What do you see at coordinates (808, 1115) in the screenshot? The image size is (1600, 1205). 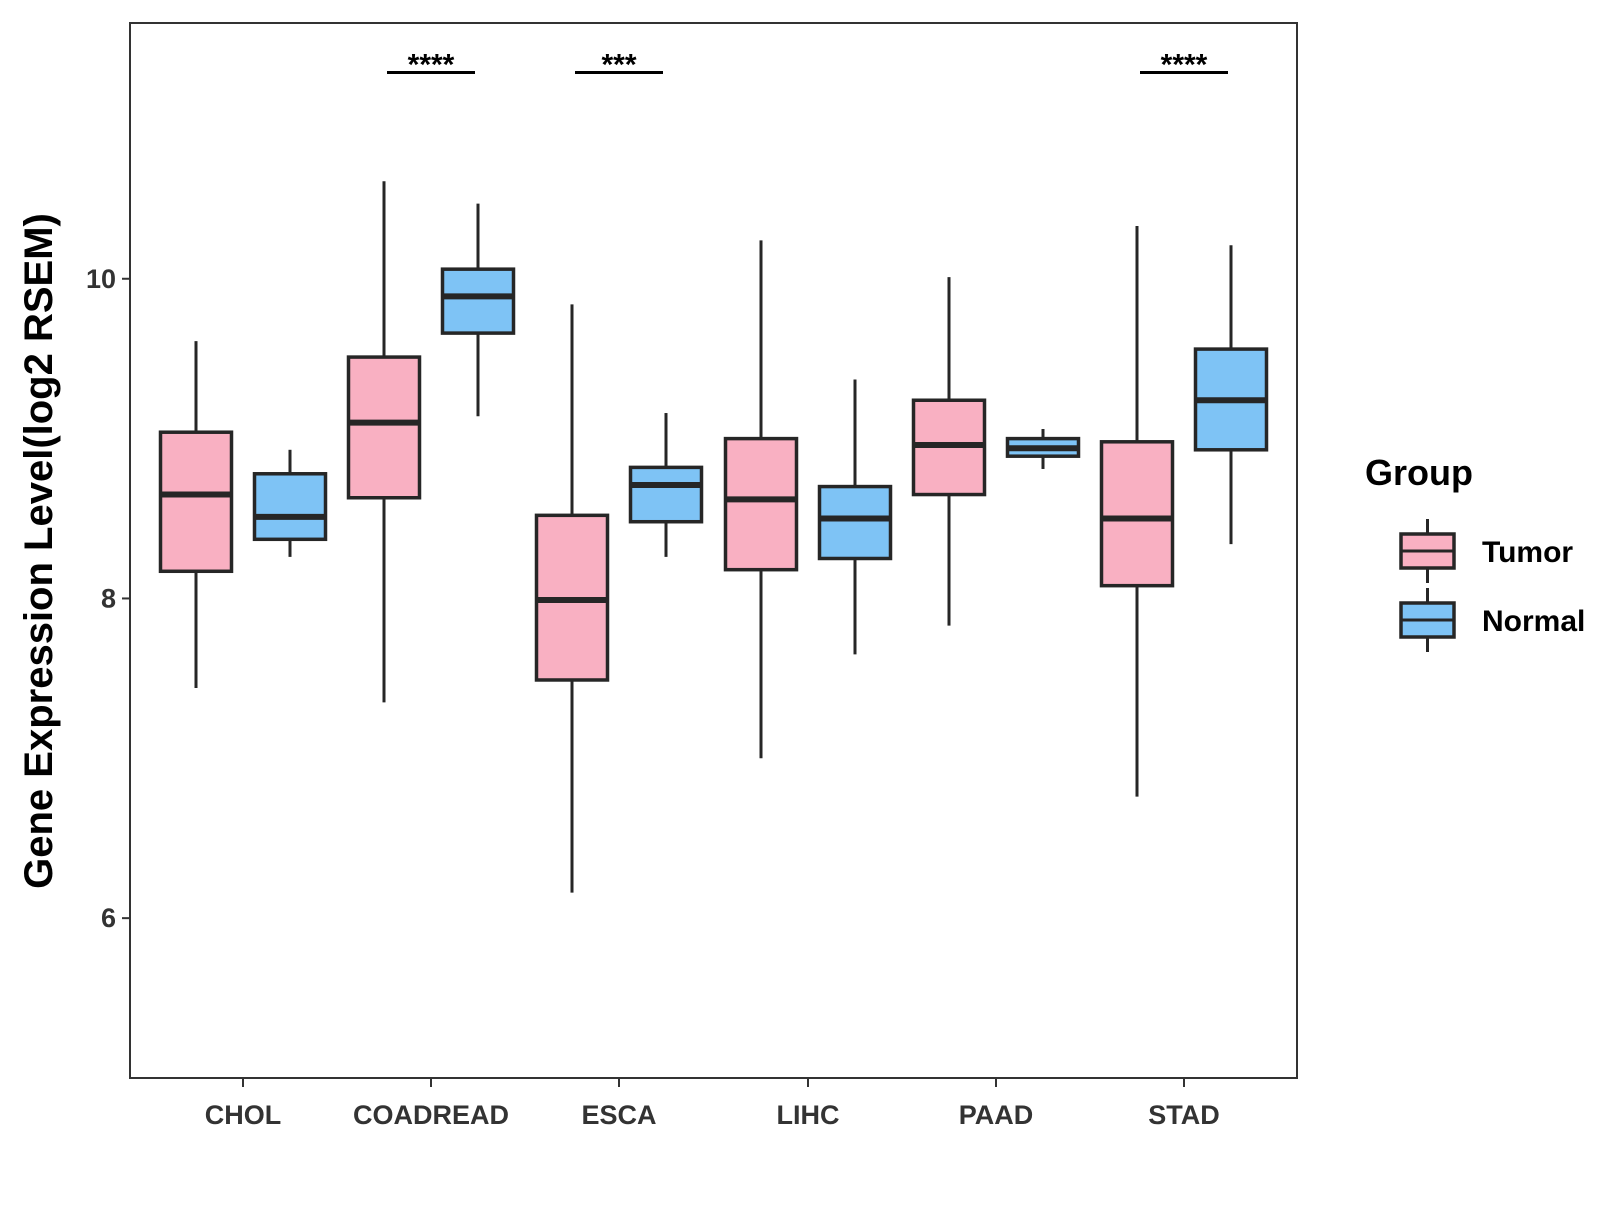 I see `x-tick-label-lihc: LIHC` at bounding box center [808, 1115].